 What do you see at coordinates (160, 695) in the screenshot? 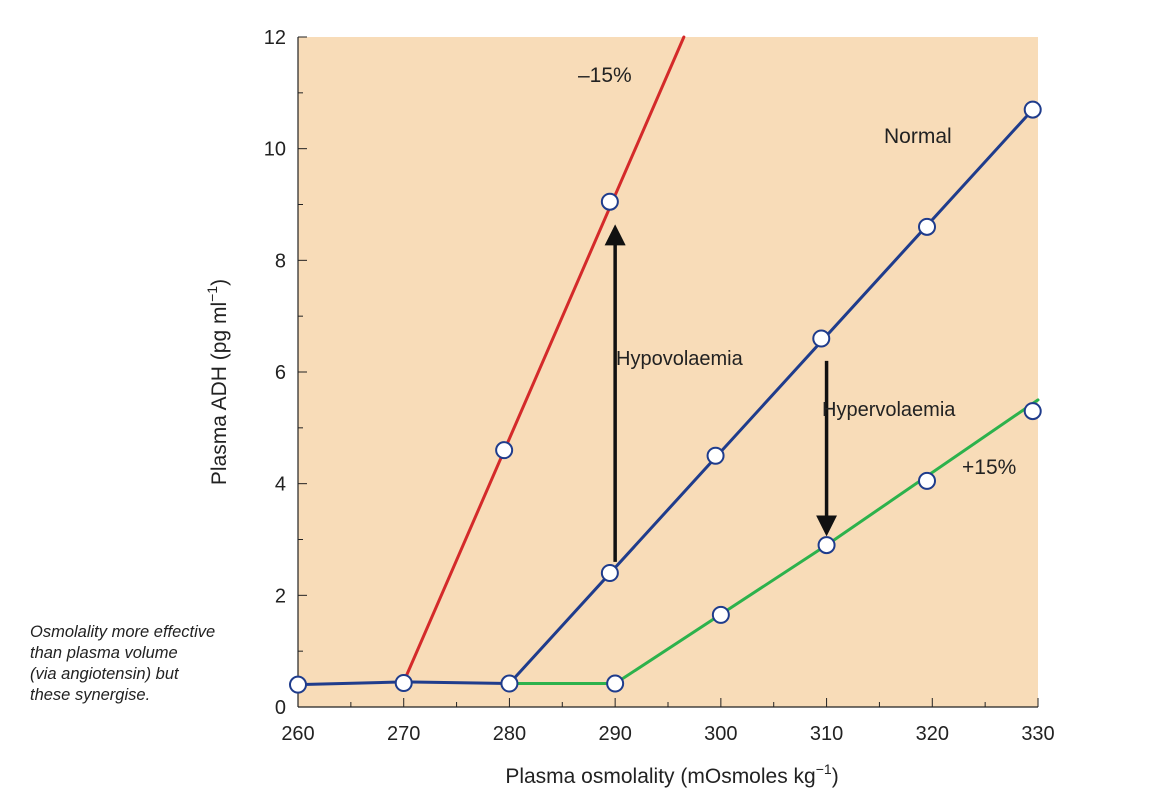
I see `note-line: these synergise.` at bounding box center [160, 695].